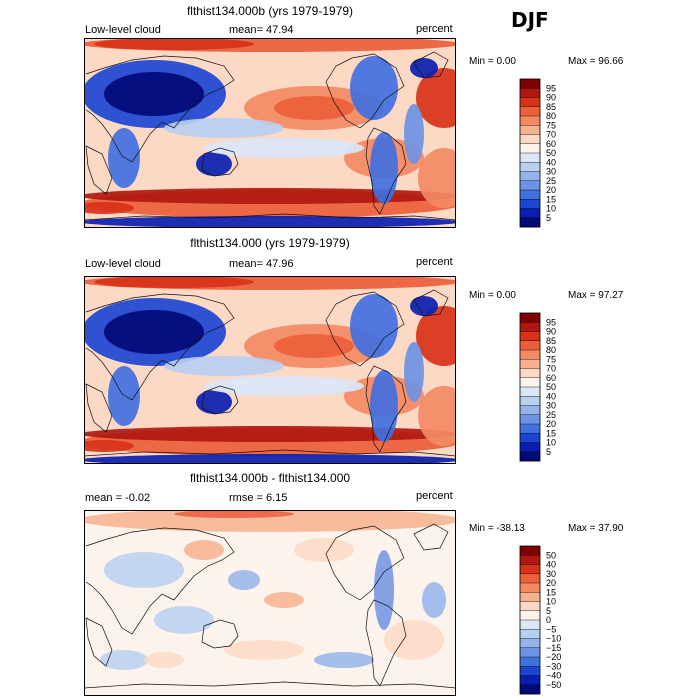 The height and width of the screenshot is (700, 700). I want to click on panel2-units: percent, so click(434, 262).